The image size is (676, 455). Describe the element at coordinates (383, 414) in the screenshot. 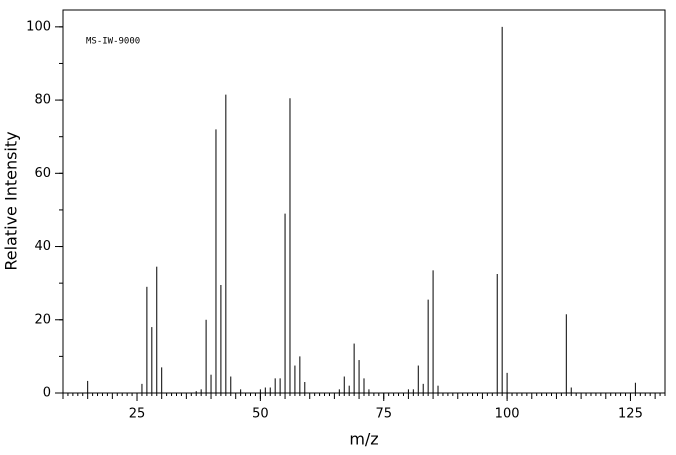

I see `x-tick-label: 75` at that location.